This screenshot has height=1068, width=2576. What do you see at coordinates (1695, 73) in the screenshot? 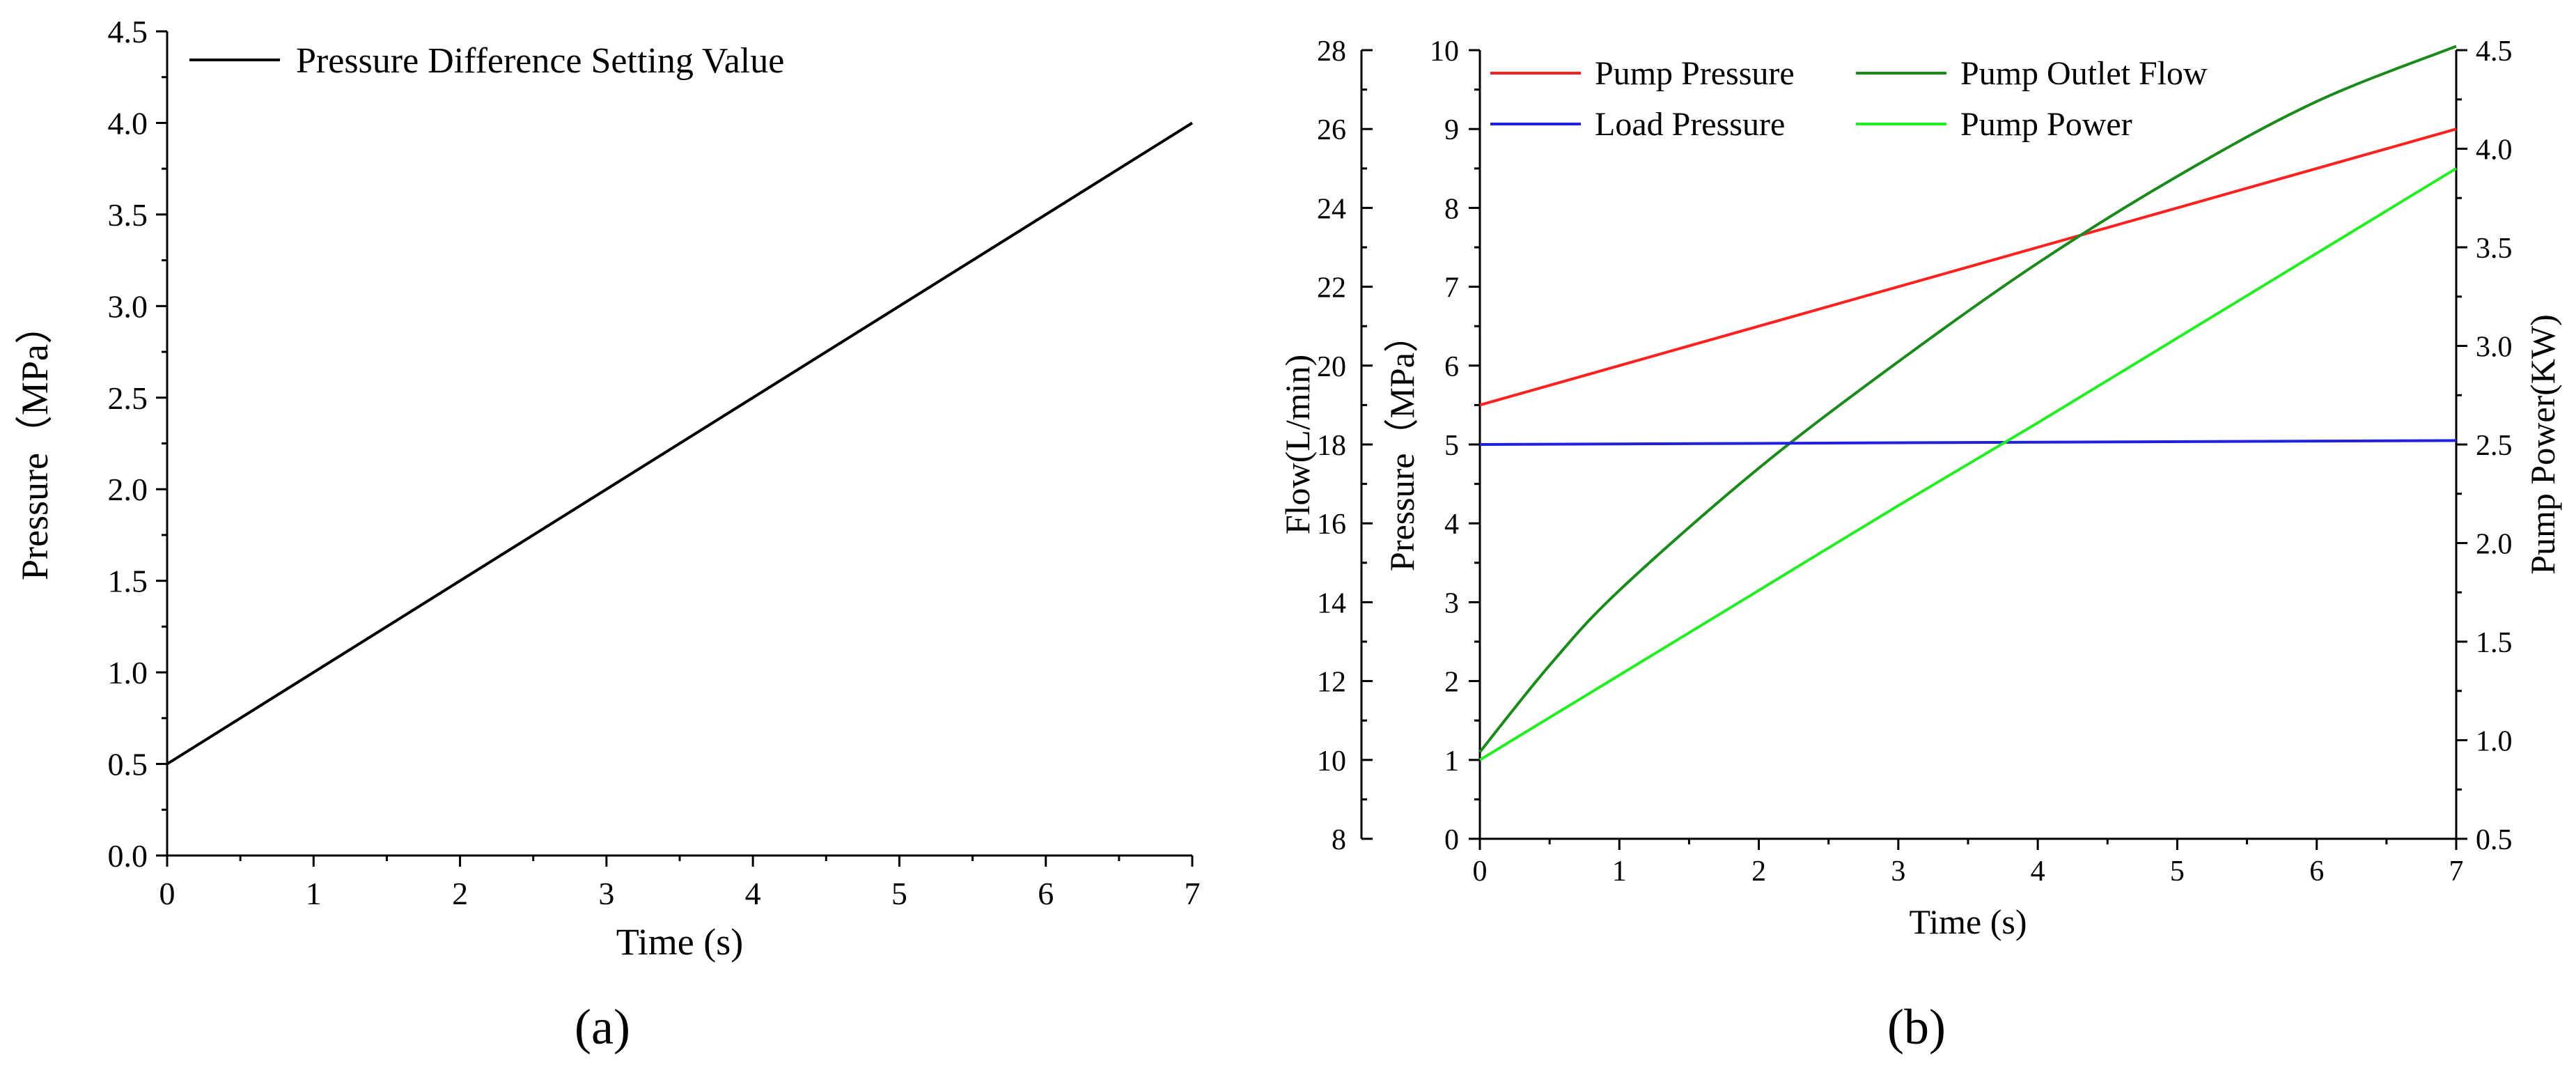
I see `legend-label: Pump Pressure` at bounding box center [1695, 73].